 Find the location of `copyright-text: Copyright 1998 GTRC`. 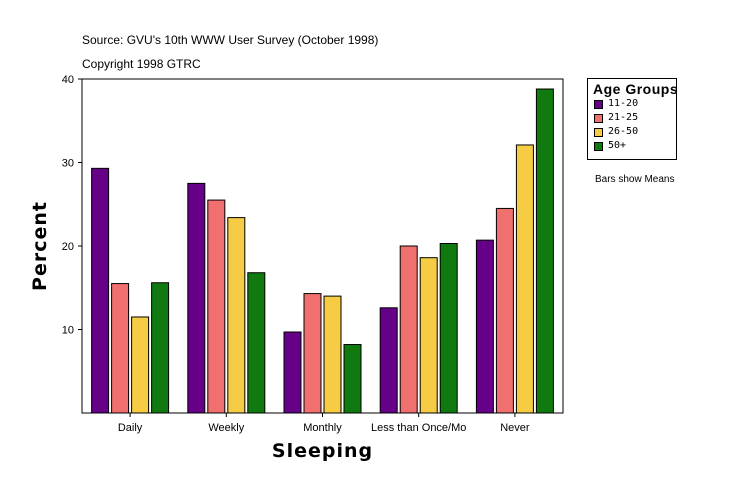

copyright-text: Copyright 1998 GTRC is located at coordinates (141, 64).